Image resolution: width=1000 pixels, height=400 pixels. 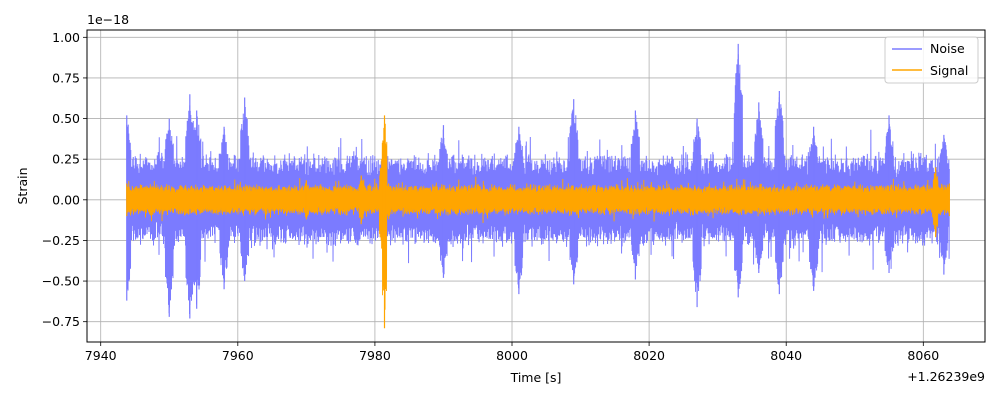 I want to click on y-axis: −0.75 −0.50 −0.25 0.00 0.25 0.50 0.75 1.00, so click(x=64, y=179).